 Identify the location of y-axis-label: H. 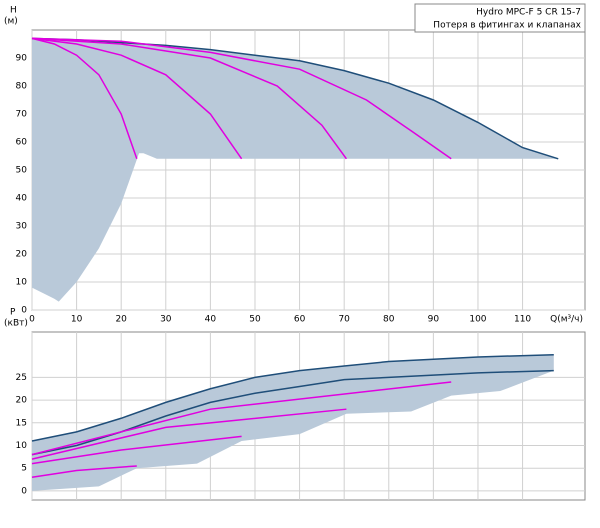
(13, 11).